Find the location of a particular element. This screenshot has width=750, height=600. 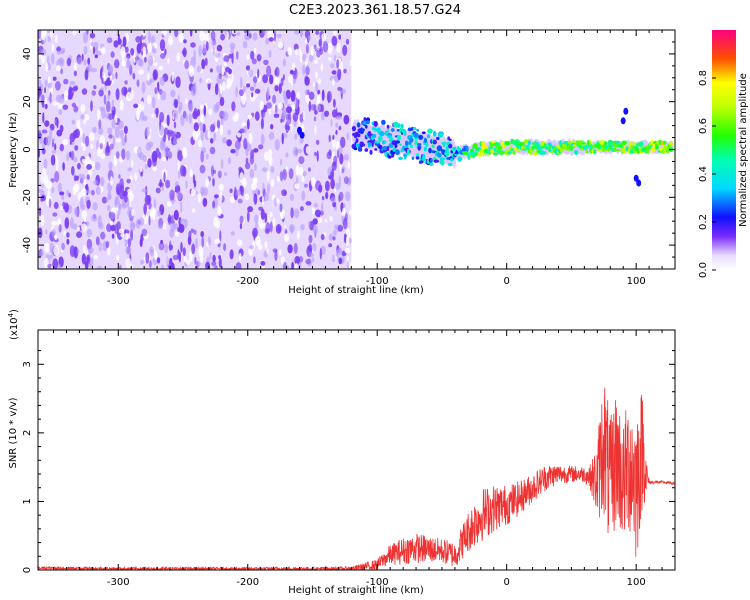

snr-multiplier: (x104) is located at coordinates (13, 324).